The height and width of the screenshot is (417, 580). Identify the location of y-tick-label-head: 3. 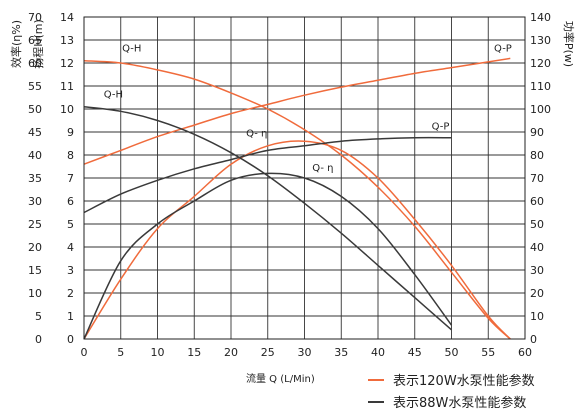
(70, 270).